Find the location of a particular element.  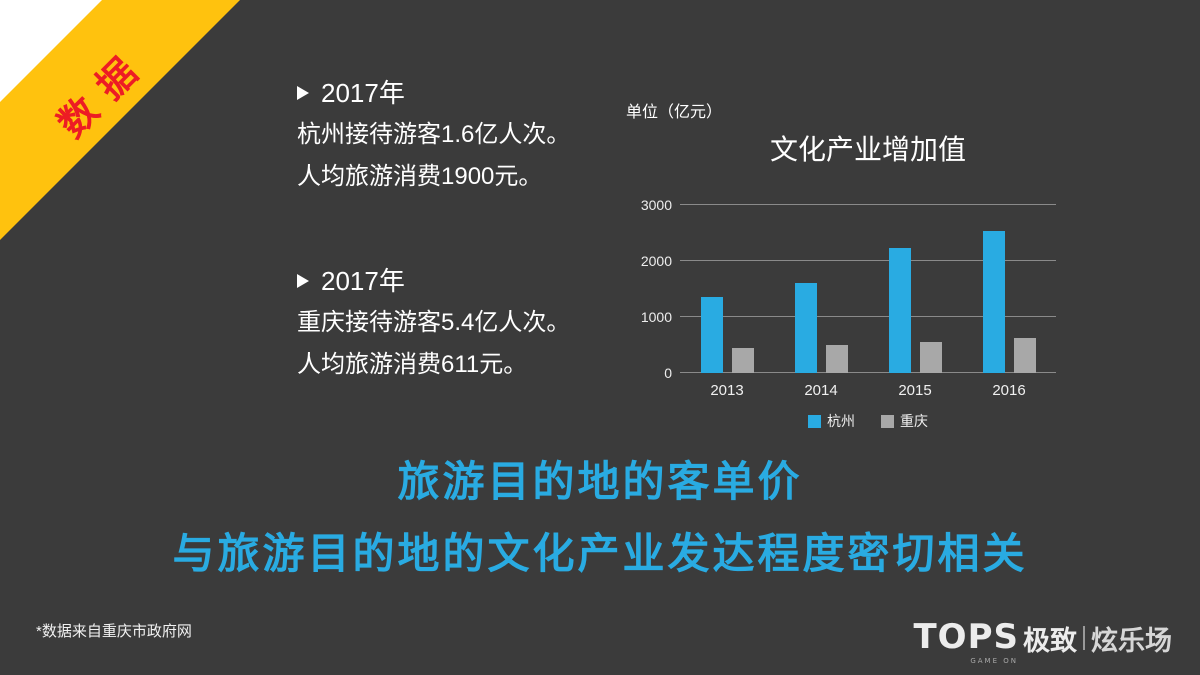

legend-item-杭州: 杭州 is located at coordinates (831, 421).